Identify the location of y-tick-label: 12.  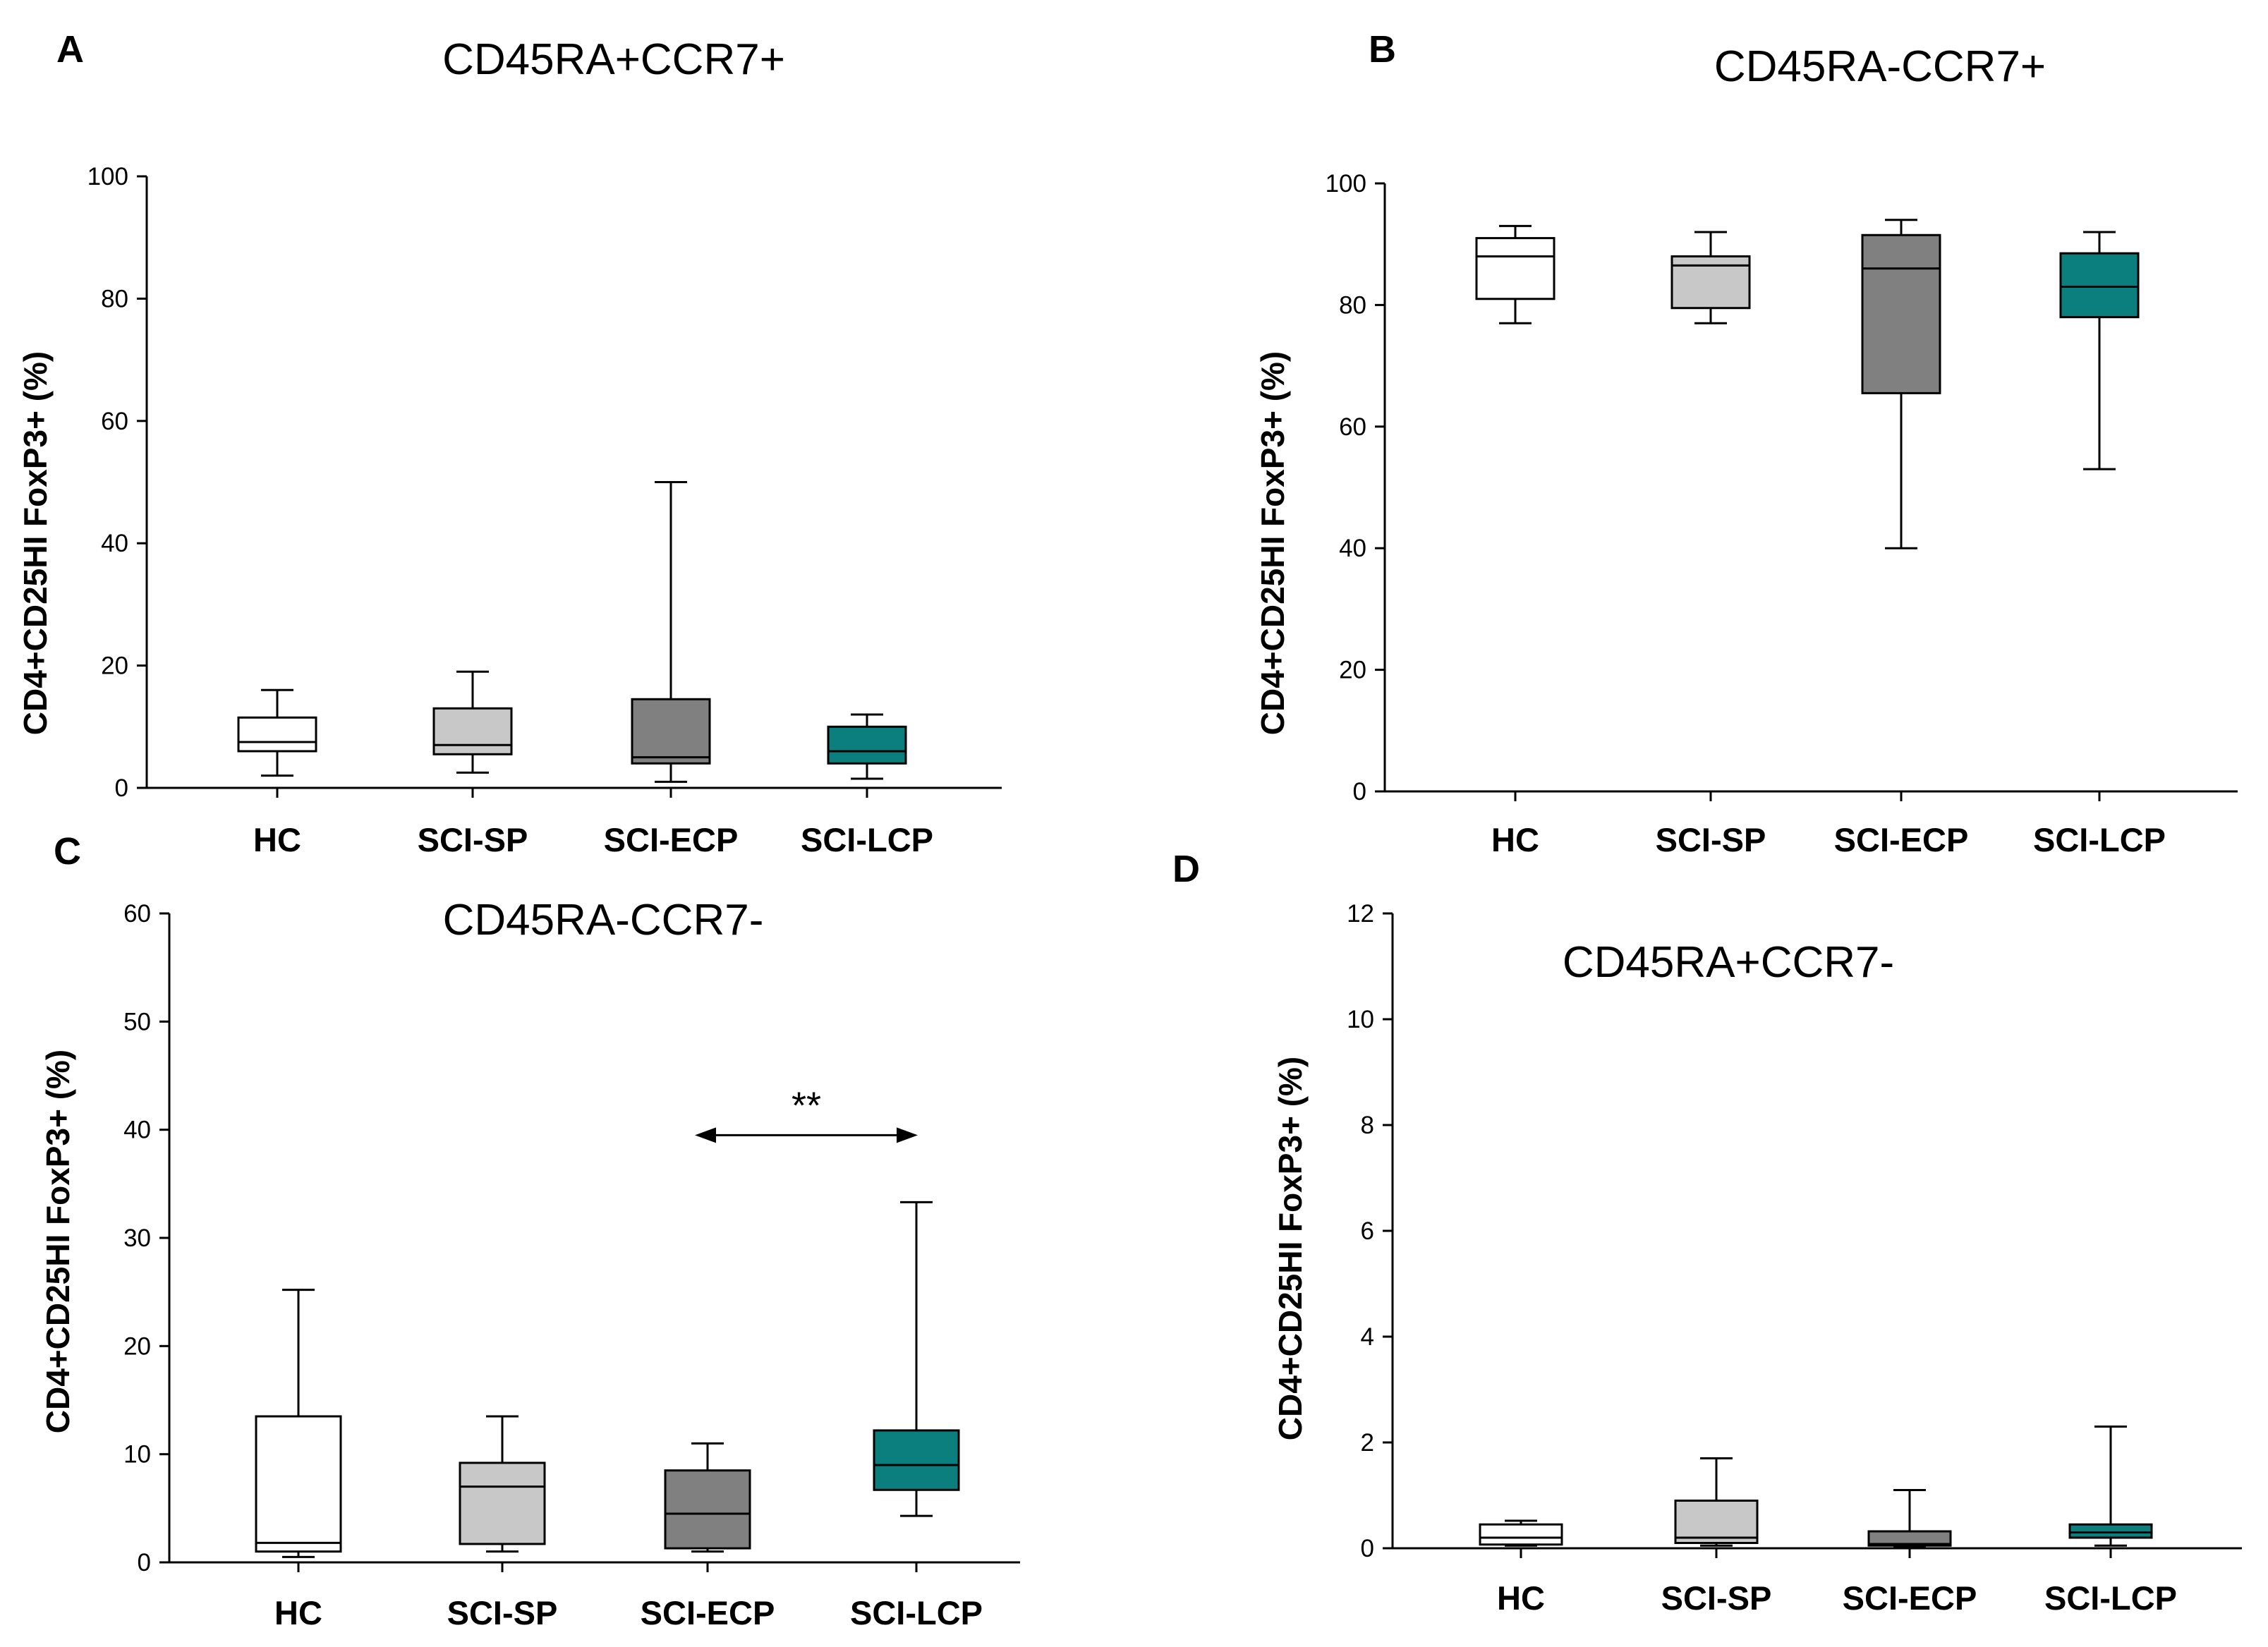
(1360, 914).